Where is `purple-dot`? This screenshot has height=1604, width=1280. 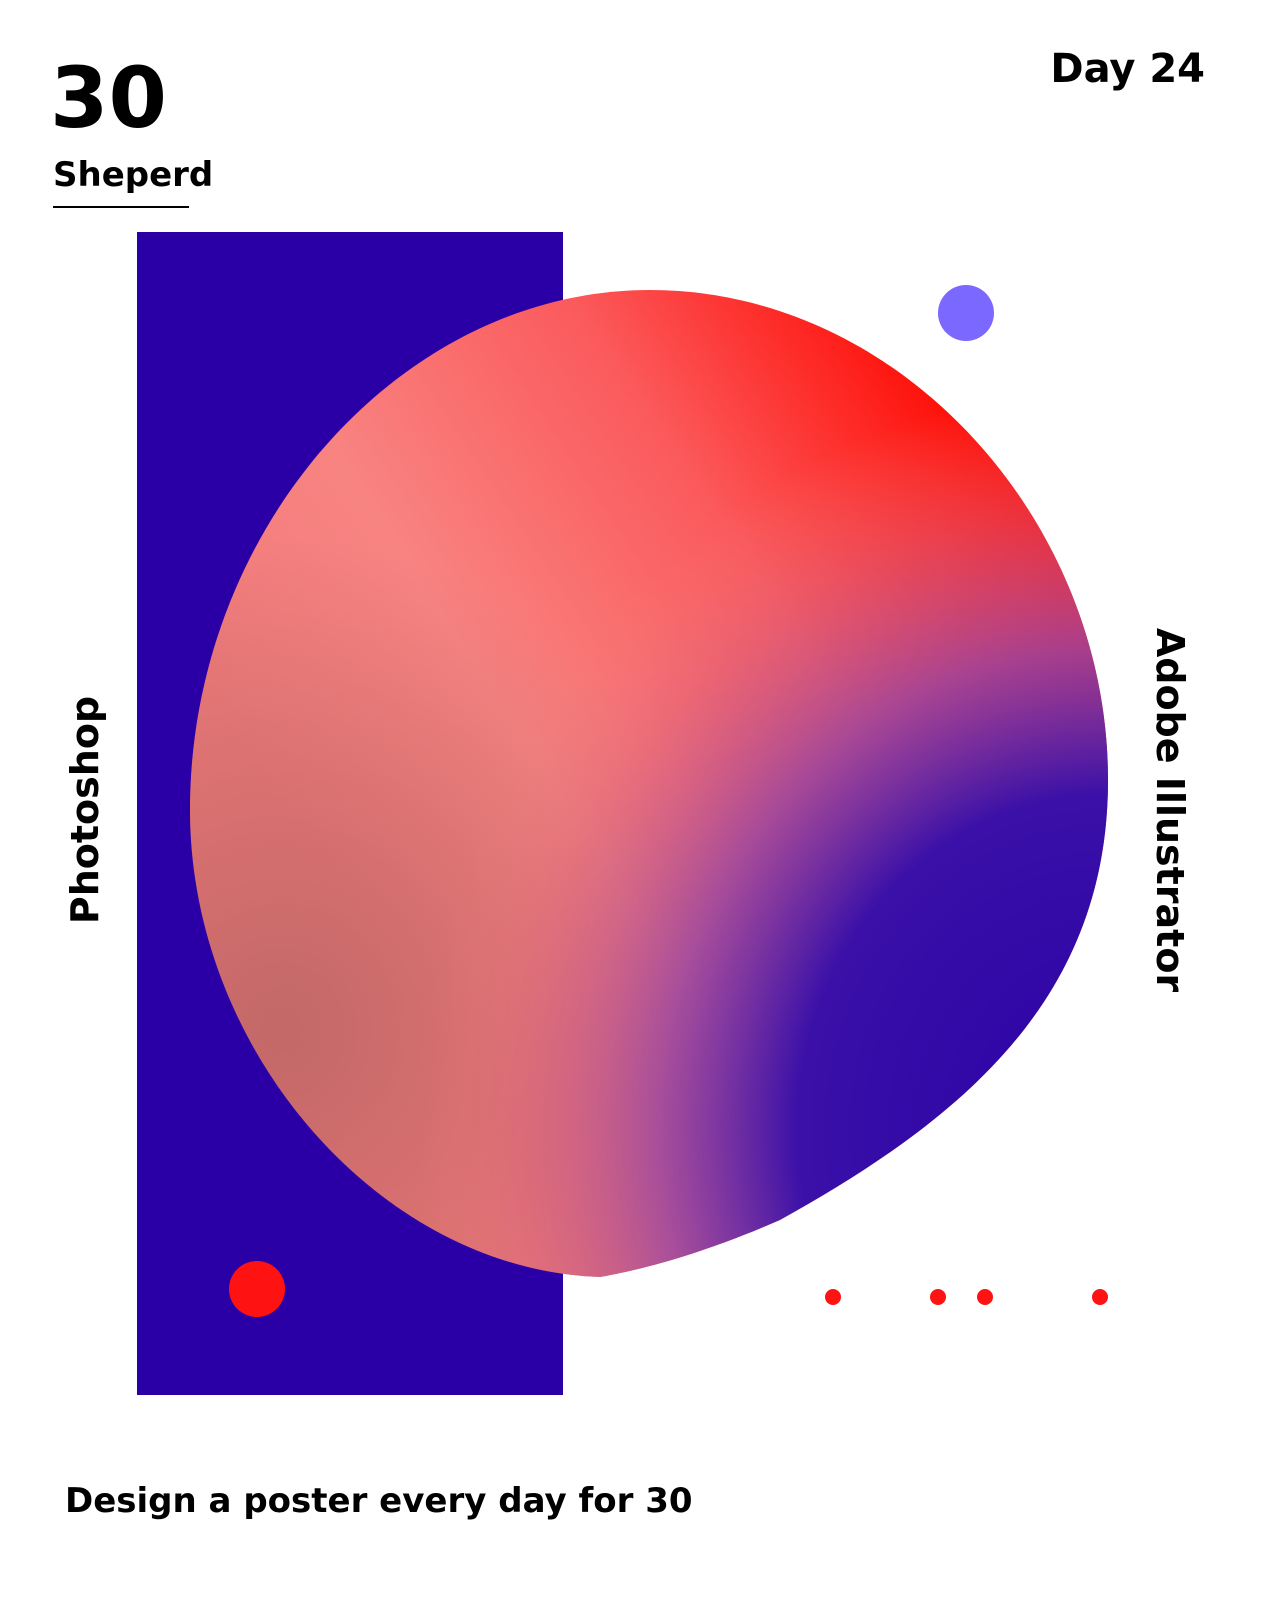 purple-dot is located at coordinates (966, 313).